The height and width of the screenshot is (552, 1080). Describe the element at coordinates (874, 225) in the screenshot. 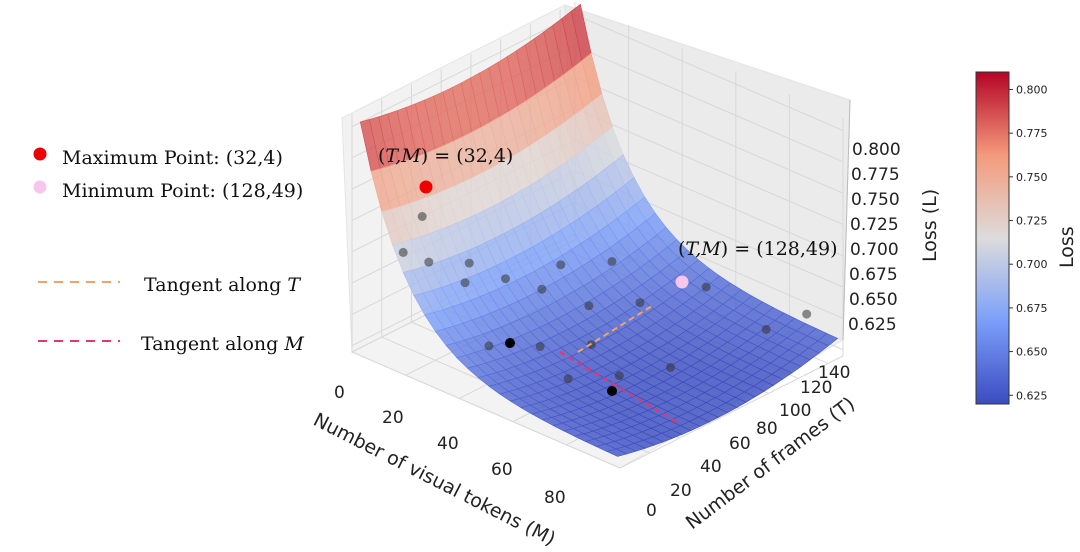

I see `z-tick-4: 0.725` at that location.